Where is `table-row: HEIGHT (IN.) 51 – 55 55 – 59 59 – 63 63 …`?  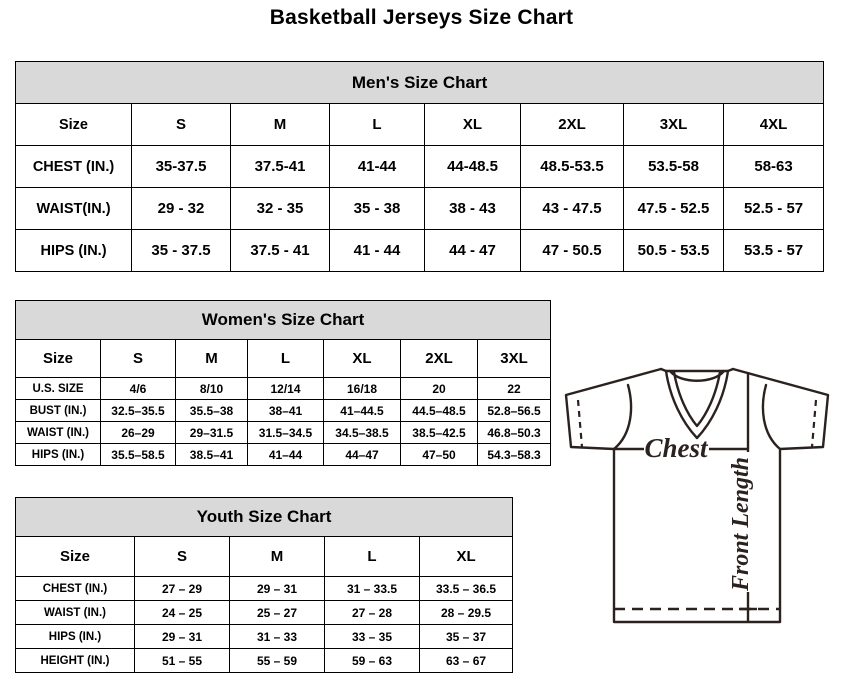 table-row: HEIGHT (IN.) 51 – 55 55 – 59 59 – 63 63 … is located at coordinates (264, 660).